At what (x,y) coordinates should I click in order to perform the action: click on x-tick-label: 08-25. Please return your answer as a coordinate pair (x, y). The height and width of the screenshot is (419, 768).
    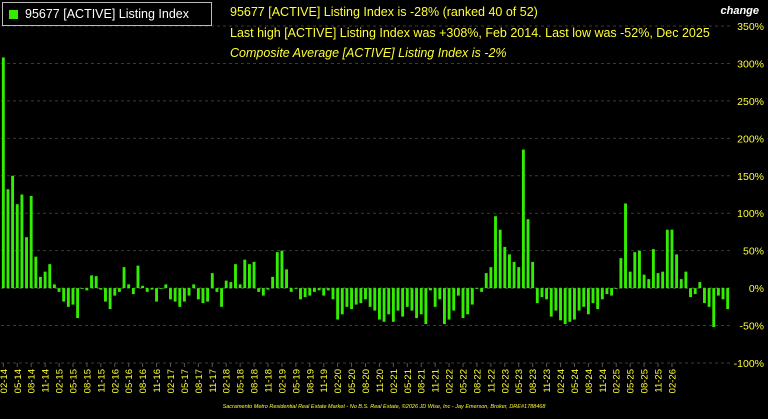
    Looking at the image, I should click on (645, 381).